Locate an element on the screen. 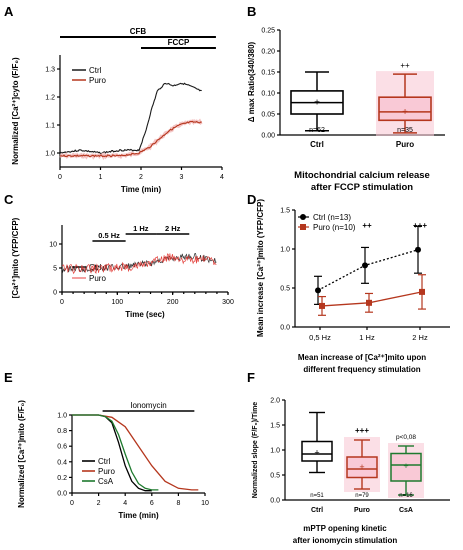  caption-d-line1: Mean increase of [Ca²⁺]mito upon is located at coordinates (362, 357).